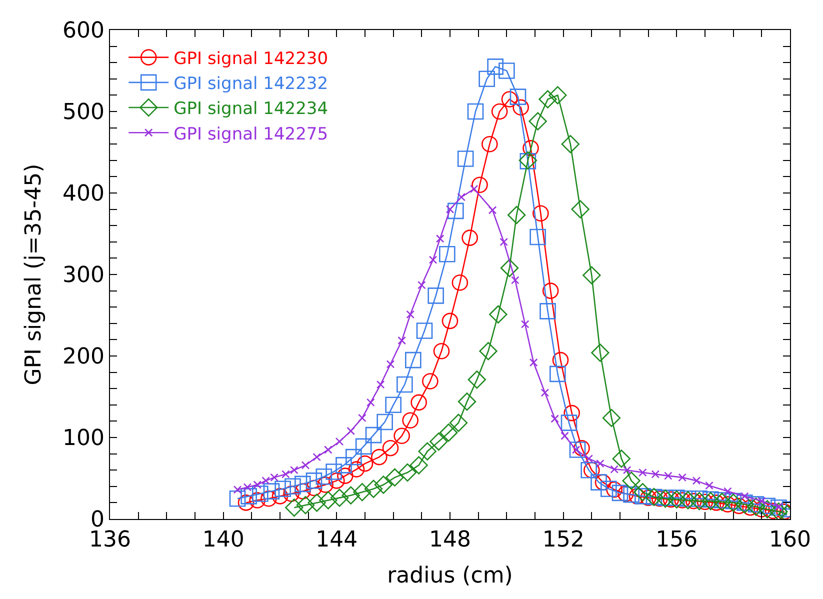 The width and height of the screenshot is (823, 599). I want to click on y-tick-label: 300, so click(83, 275).